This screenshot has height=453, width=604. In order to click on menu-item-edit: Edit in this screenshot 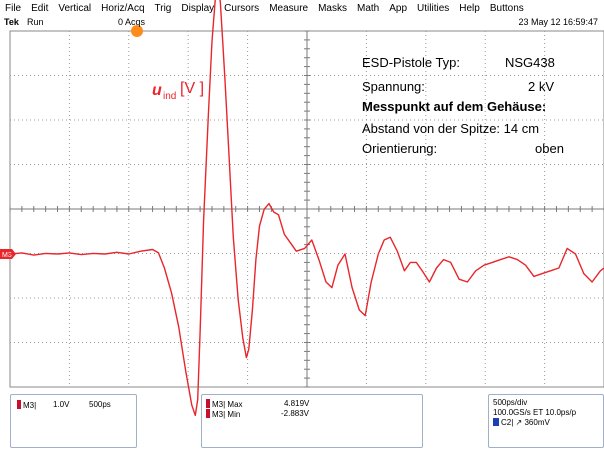, I will do `click(40, 8)`.